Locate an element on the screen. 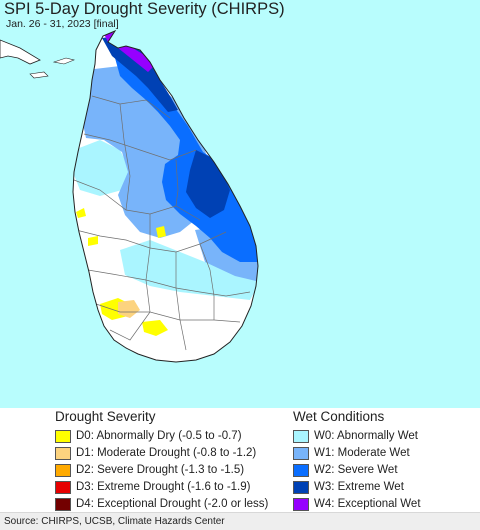 The width and height of the screenshot is (480, 530). legend-label-d2: D2: Severe Drought (-1.3 to -1.5) is located at coordinates (160, 470).